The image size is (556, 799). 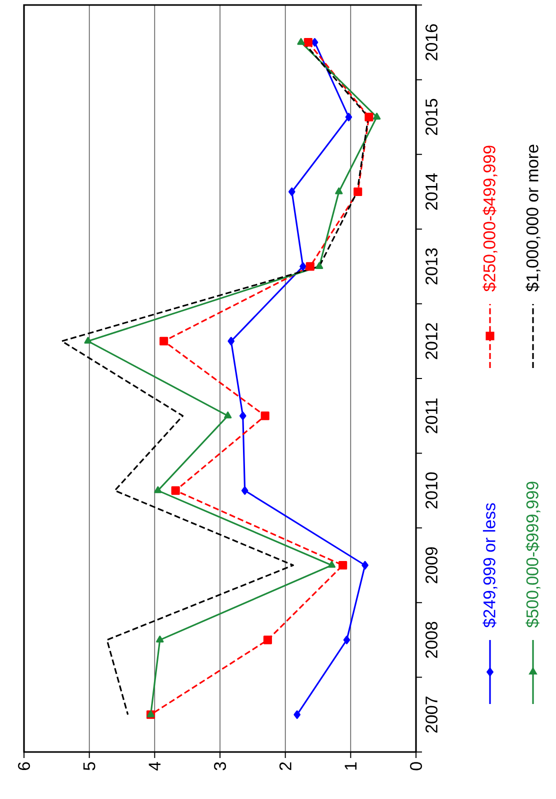 What do you see at coordinates (350, 766) in the screenshot?
I see `x-tick-label: 1` at bounding box center [350, 766].